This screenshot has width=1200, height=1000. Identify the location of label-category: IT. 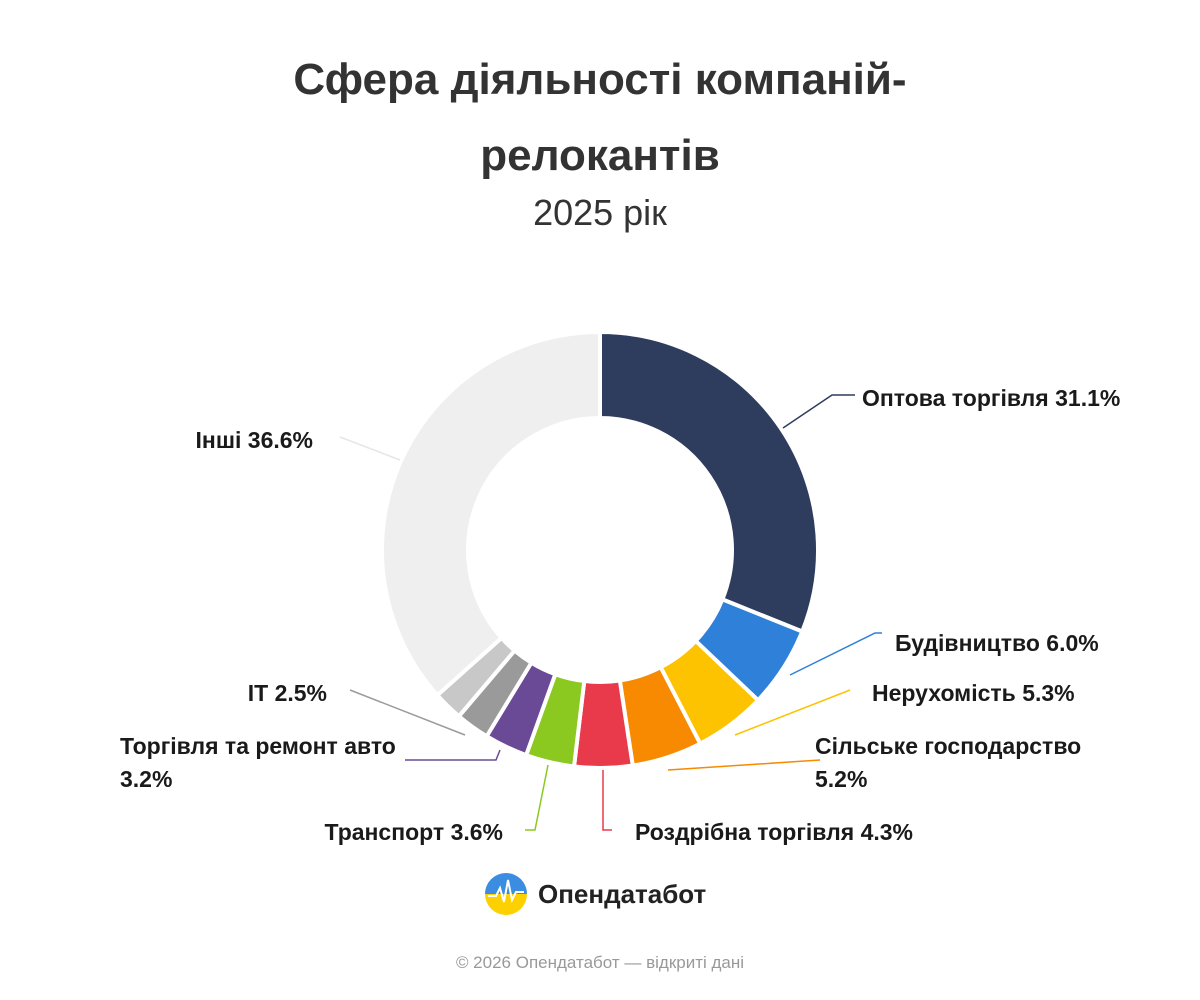
(258, 693).